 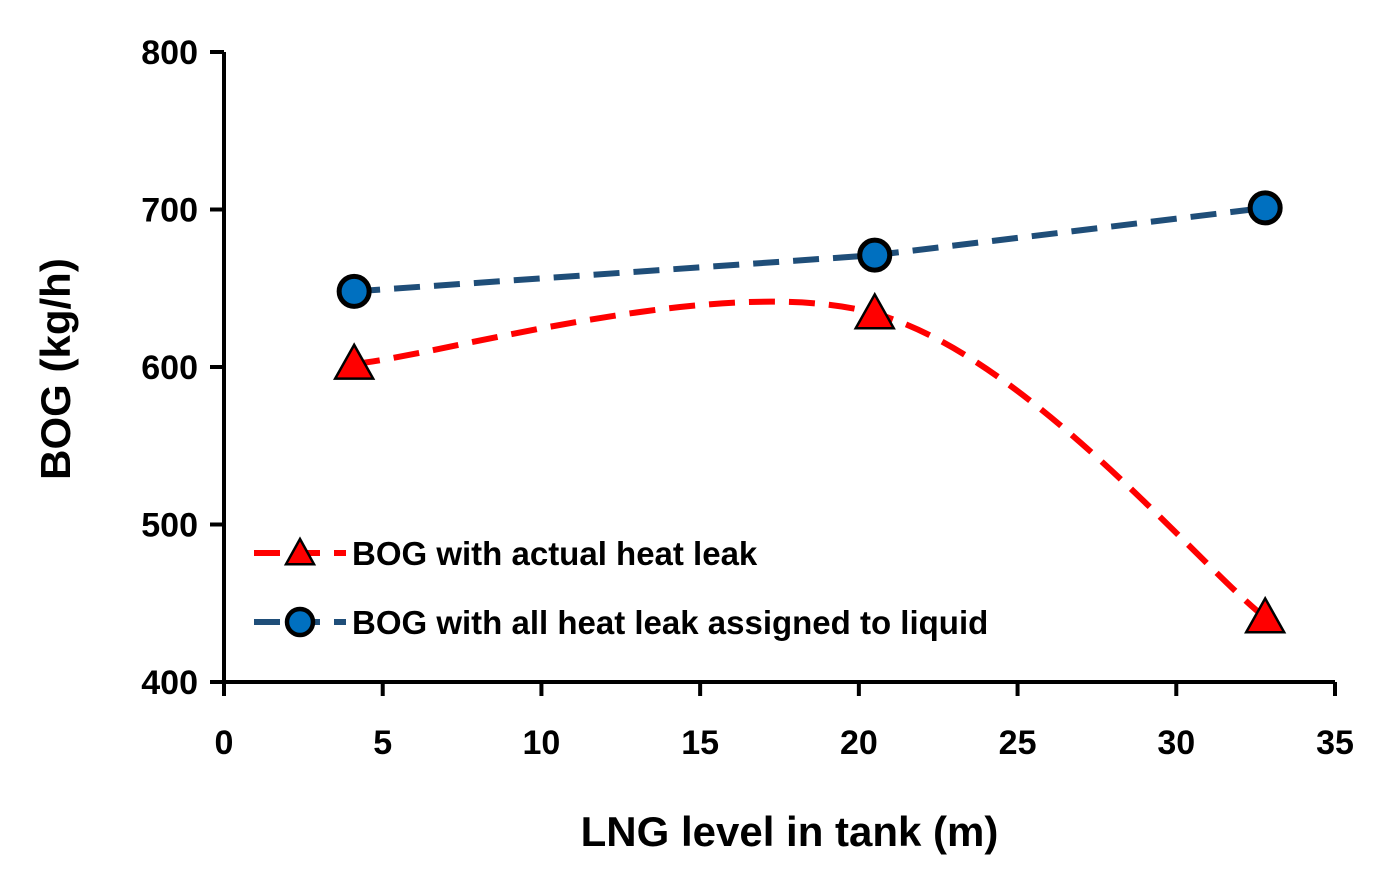 I want to click on y-tick-label: 500, so click(x=169, y=526).